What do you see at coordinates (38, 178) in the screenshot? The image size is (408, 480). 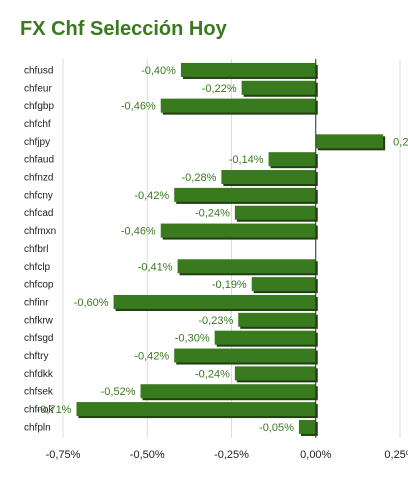 I see `category-label: chfnzd` at bounding box center [38, 178].